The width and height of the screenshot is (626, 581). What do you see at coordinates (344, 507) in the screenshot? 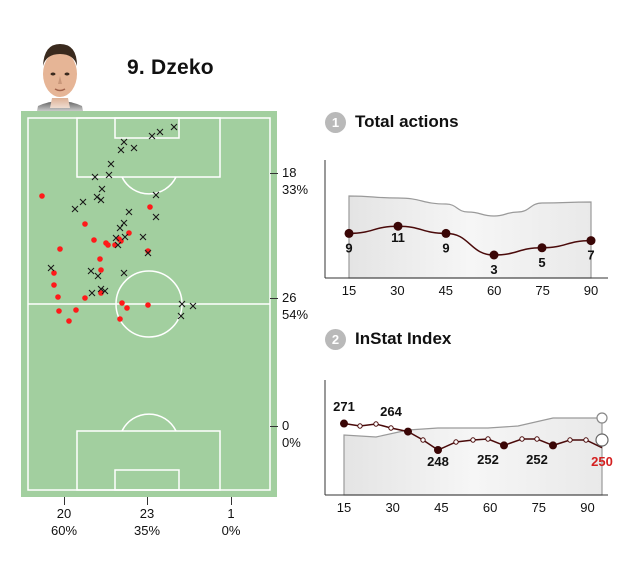
I see `instat-tick-label: 15` at bounding box center [344, 507].